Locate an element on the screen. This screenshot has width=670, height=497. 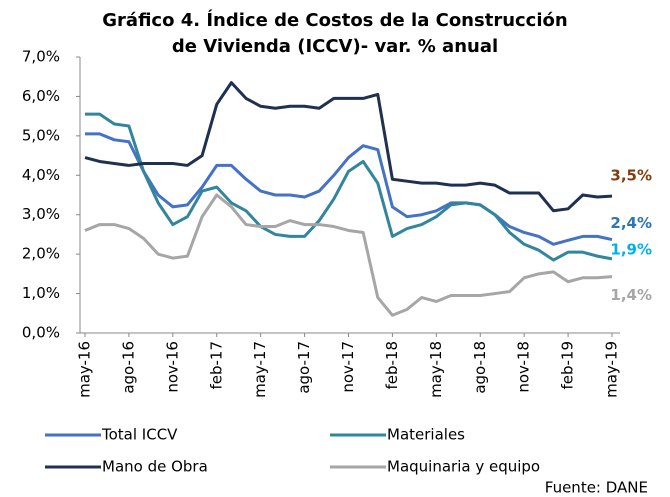
end-label: 3,5% is located at coordinates (631, 176).